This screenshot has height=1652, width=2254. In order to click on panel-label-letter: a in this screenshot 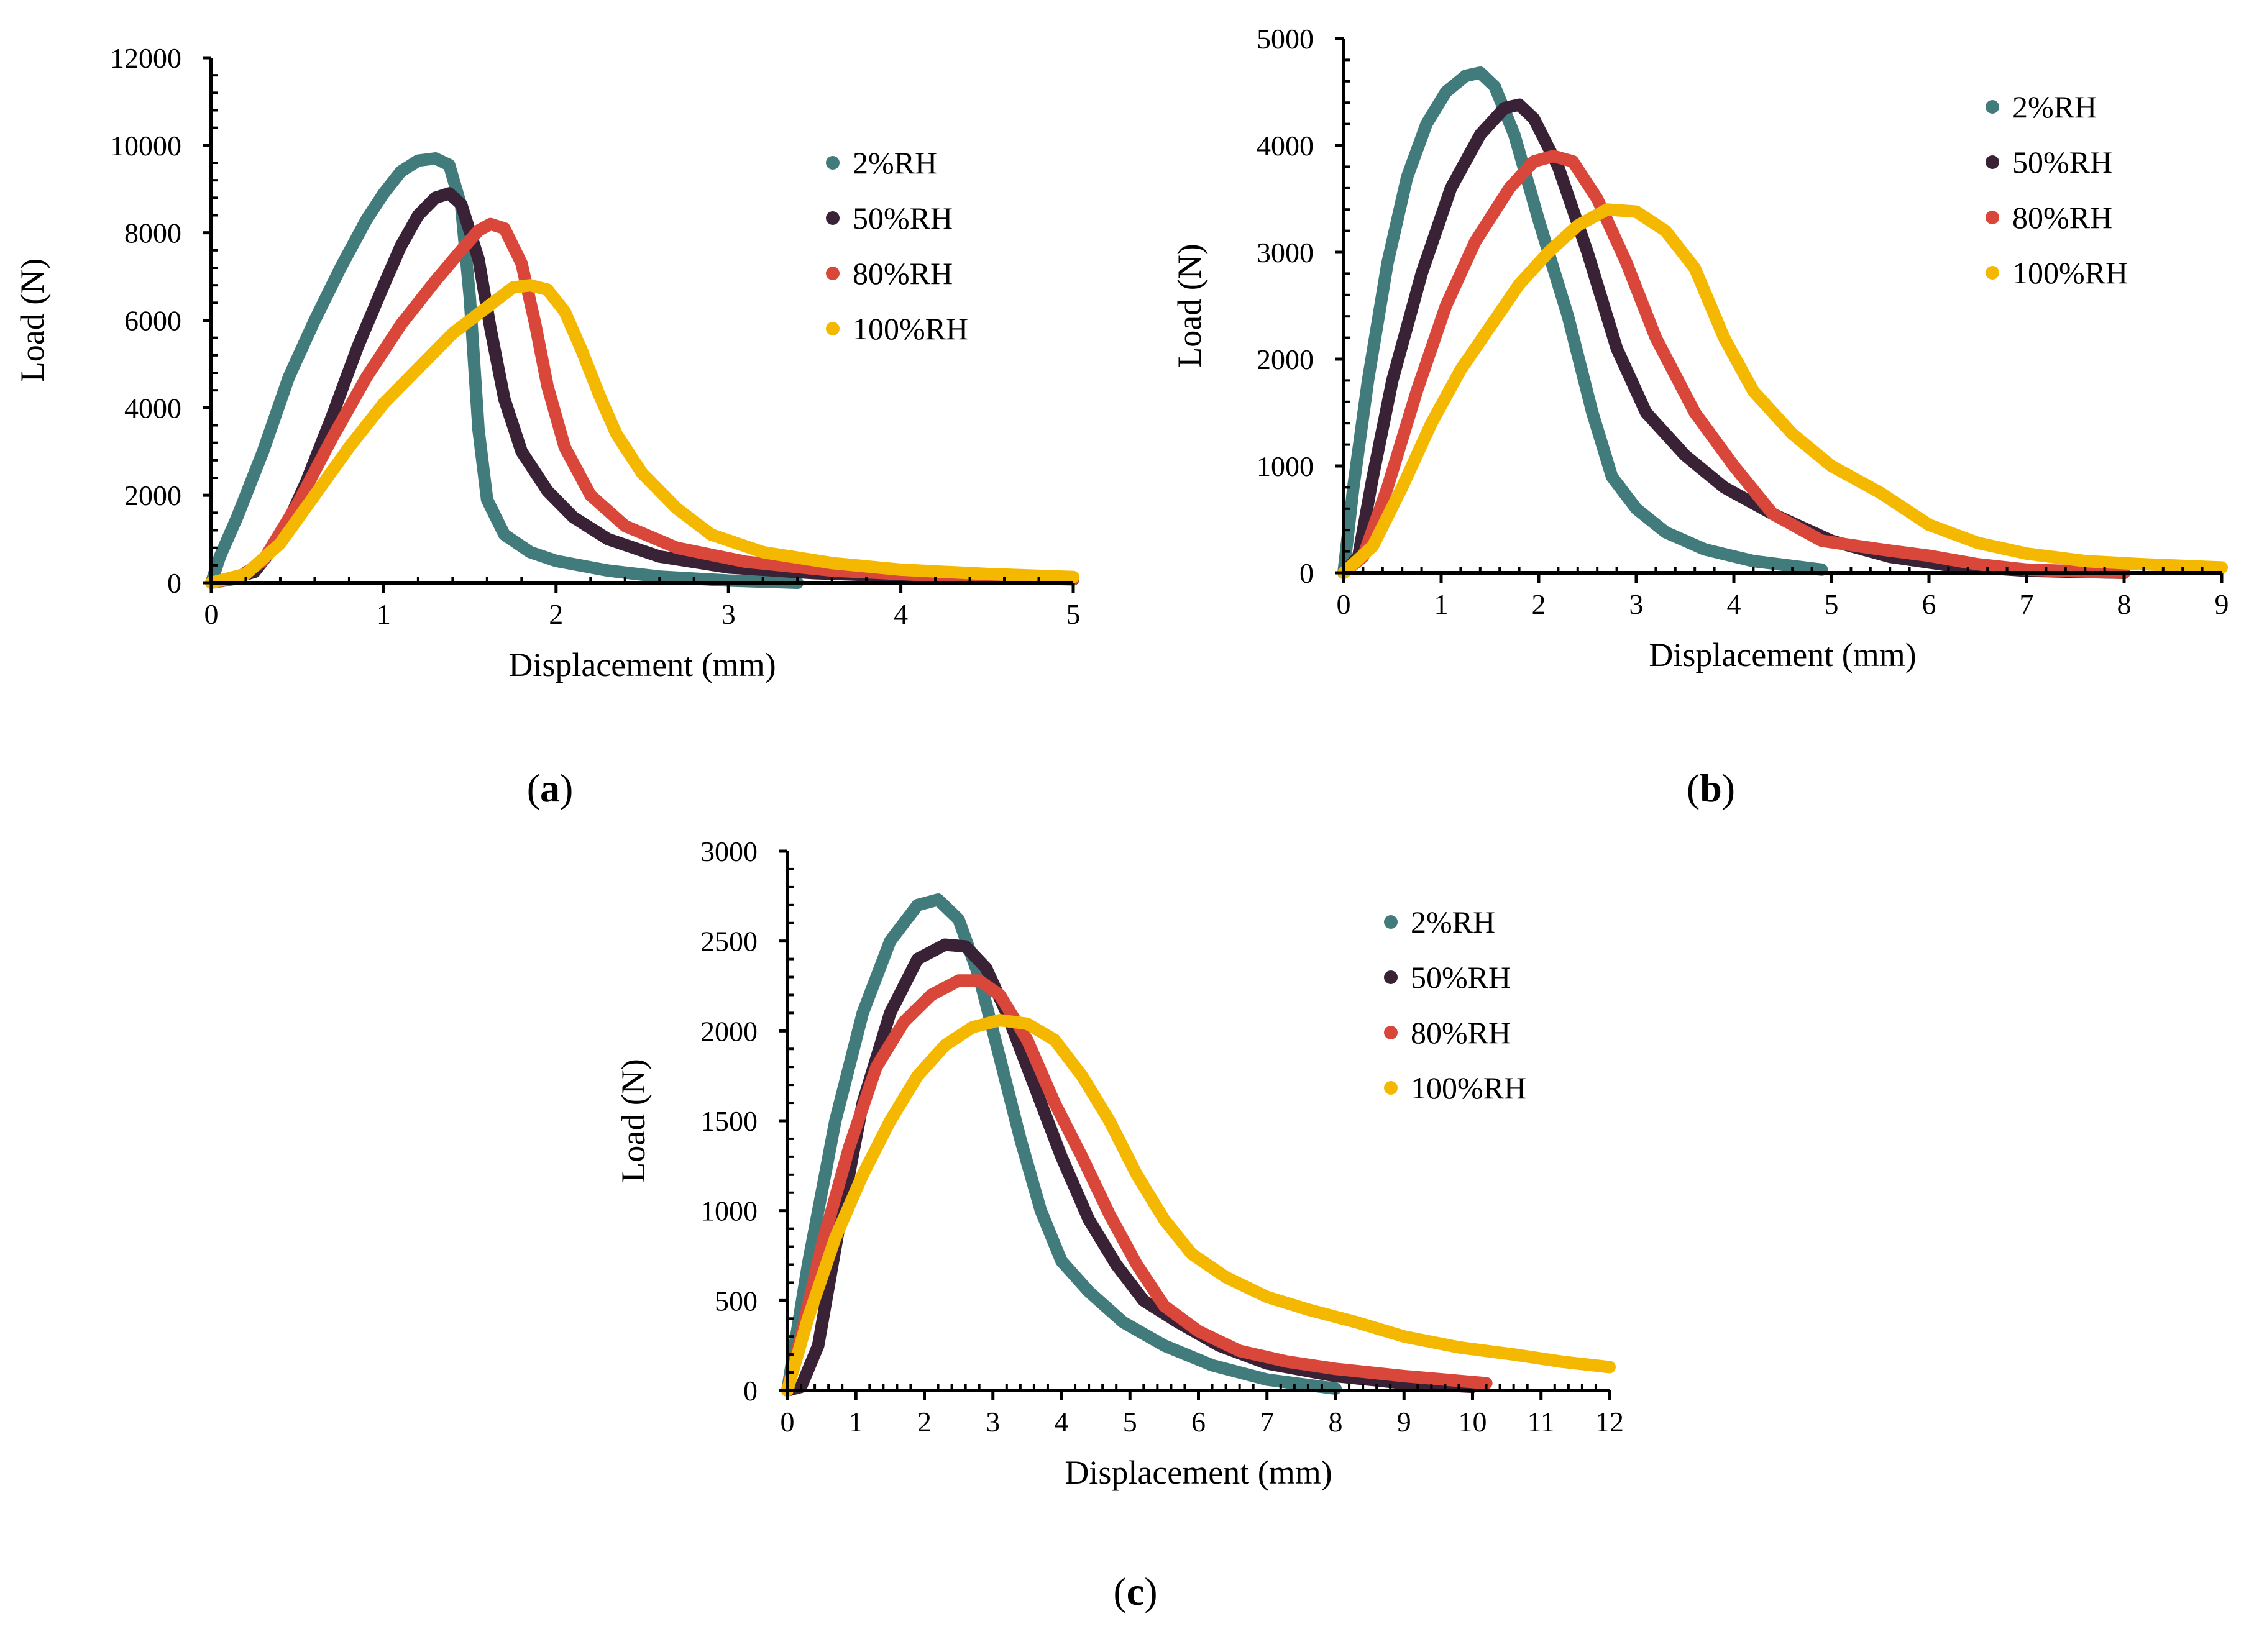, I will do `click(550, 788)`.